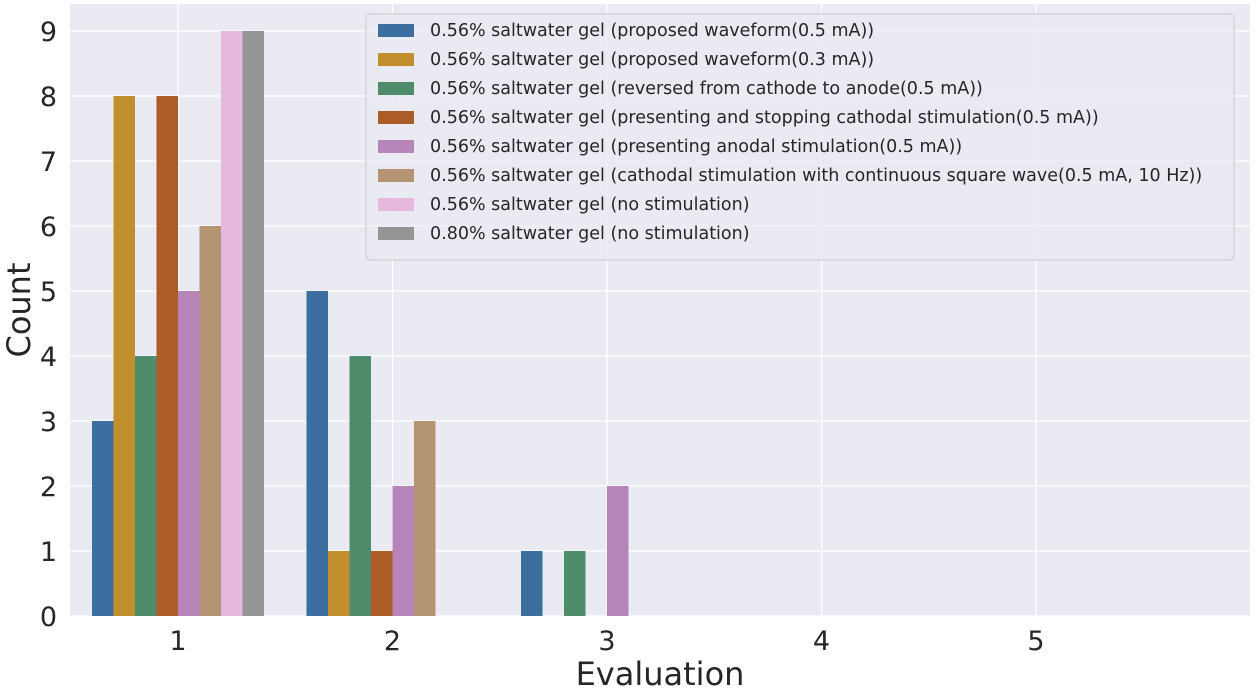 The height and width of the screenshot is (692, 1255). What do you see at coordinates (48, 487) in the screenshot?
I see `y-tick-label: 2` at bounding box center [48, 487].